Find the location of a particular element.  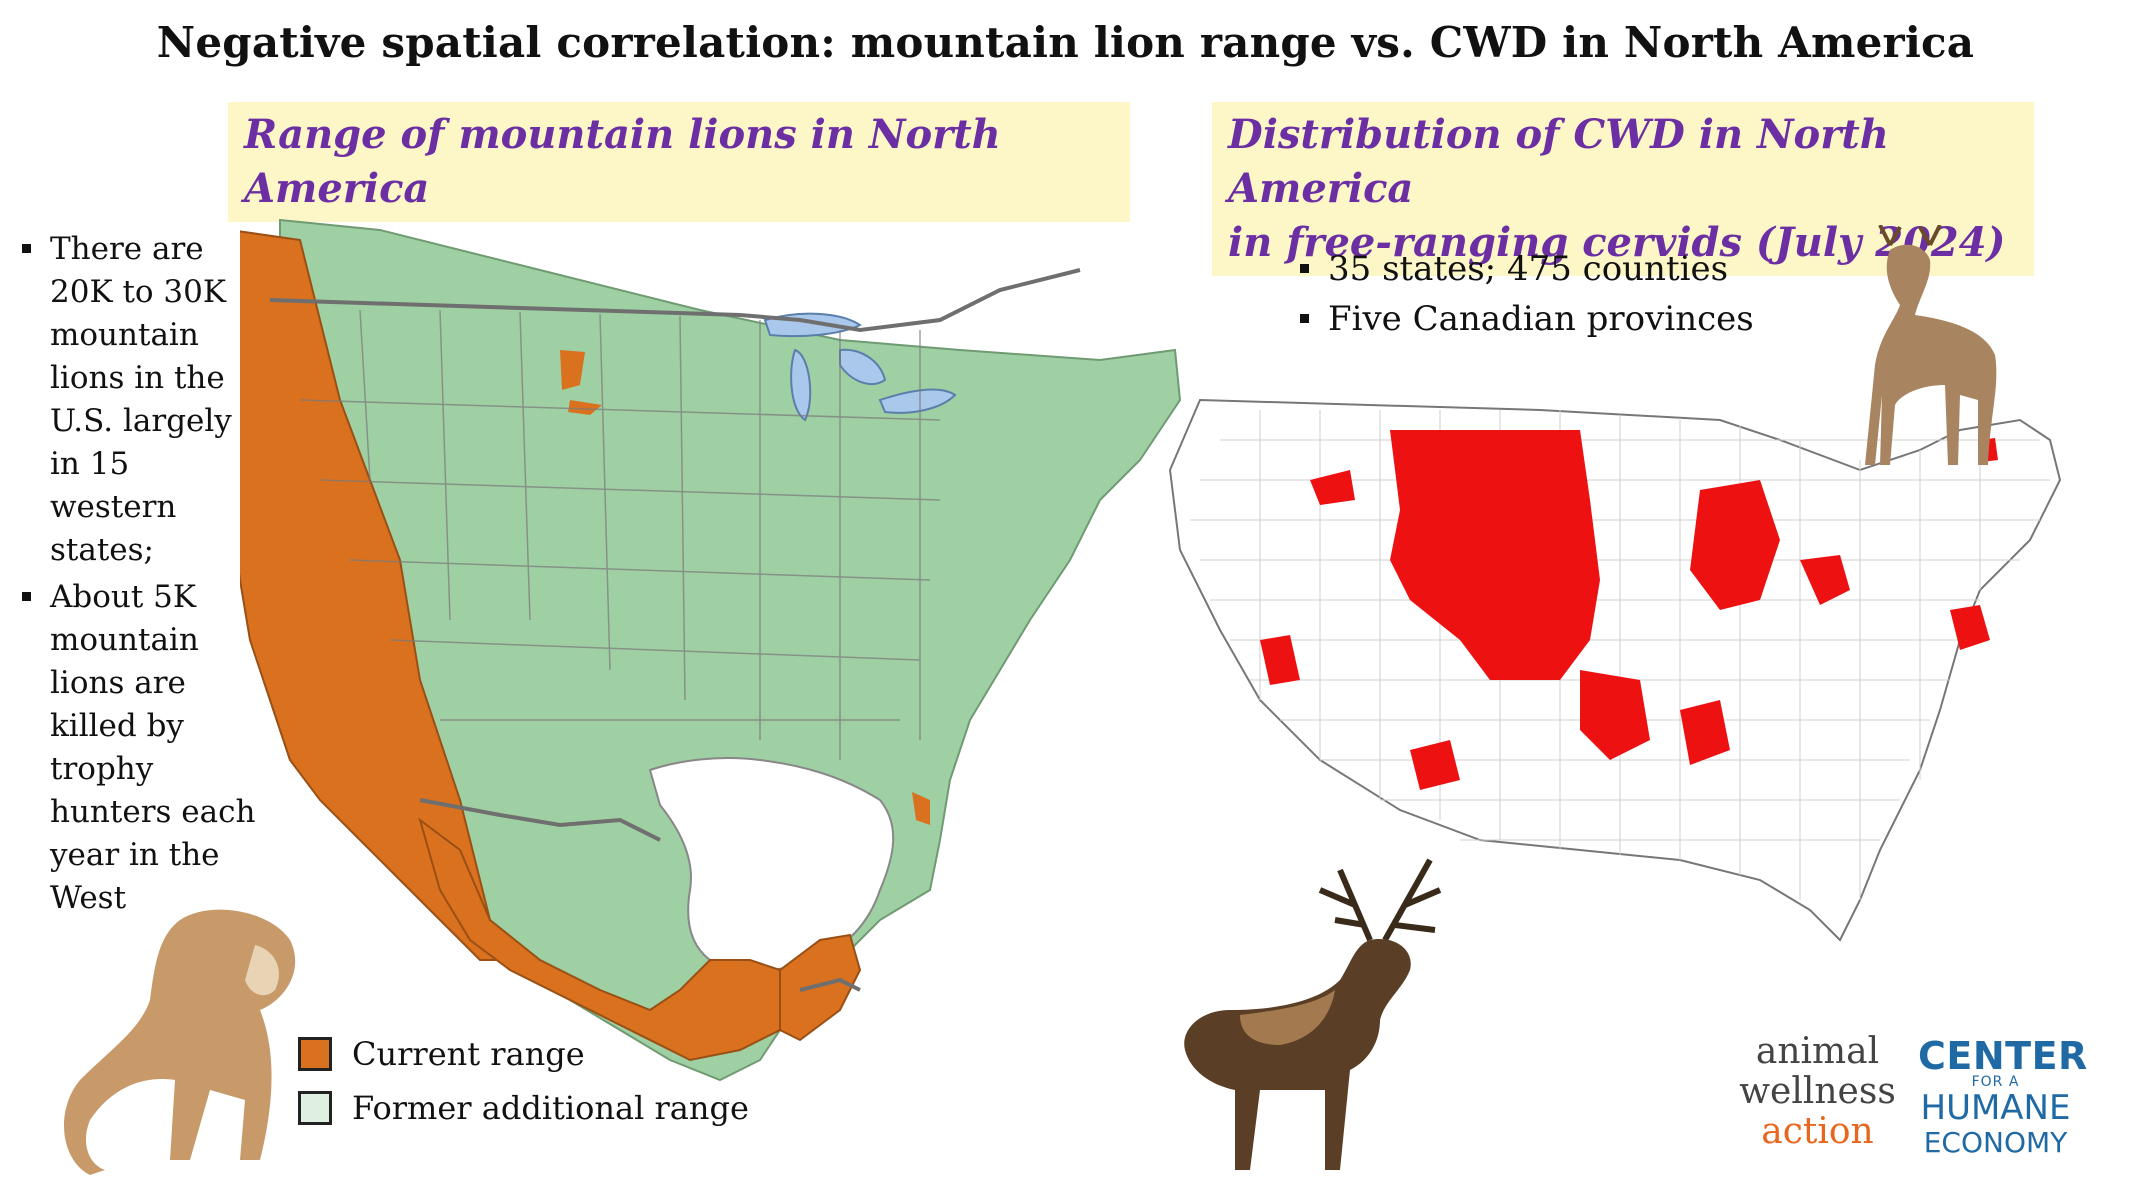

legend-former-range: Former additional range is located at coordinates (523, 1108).